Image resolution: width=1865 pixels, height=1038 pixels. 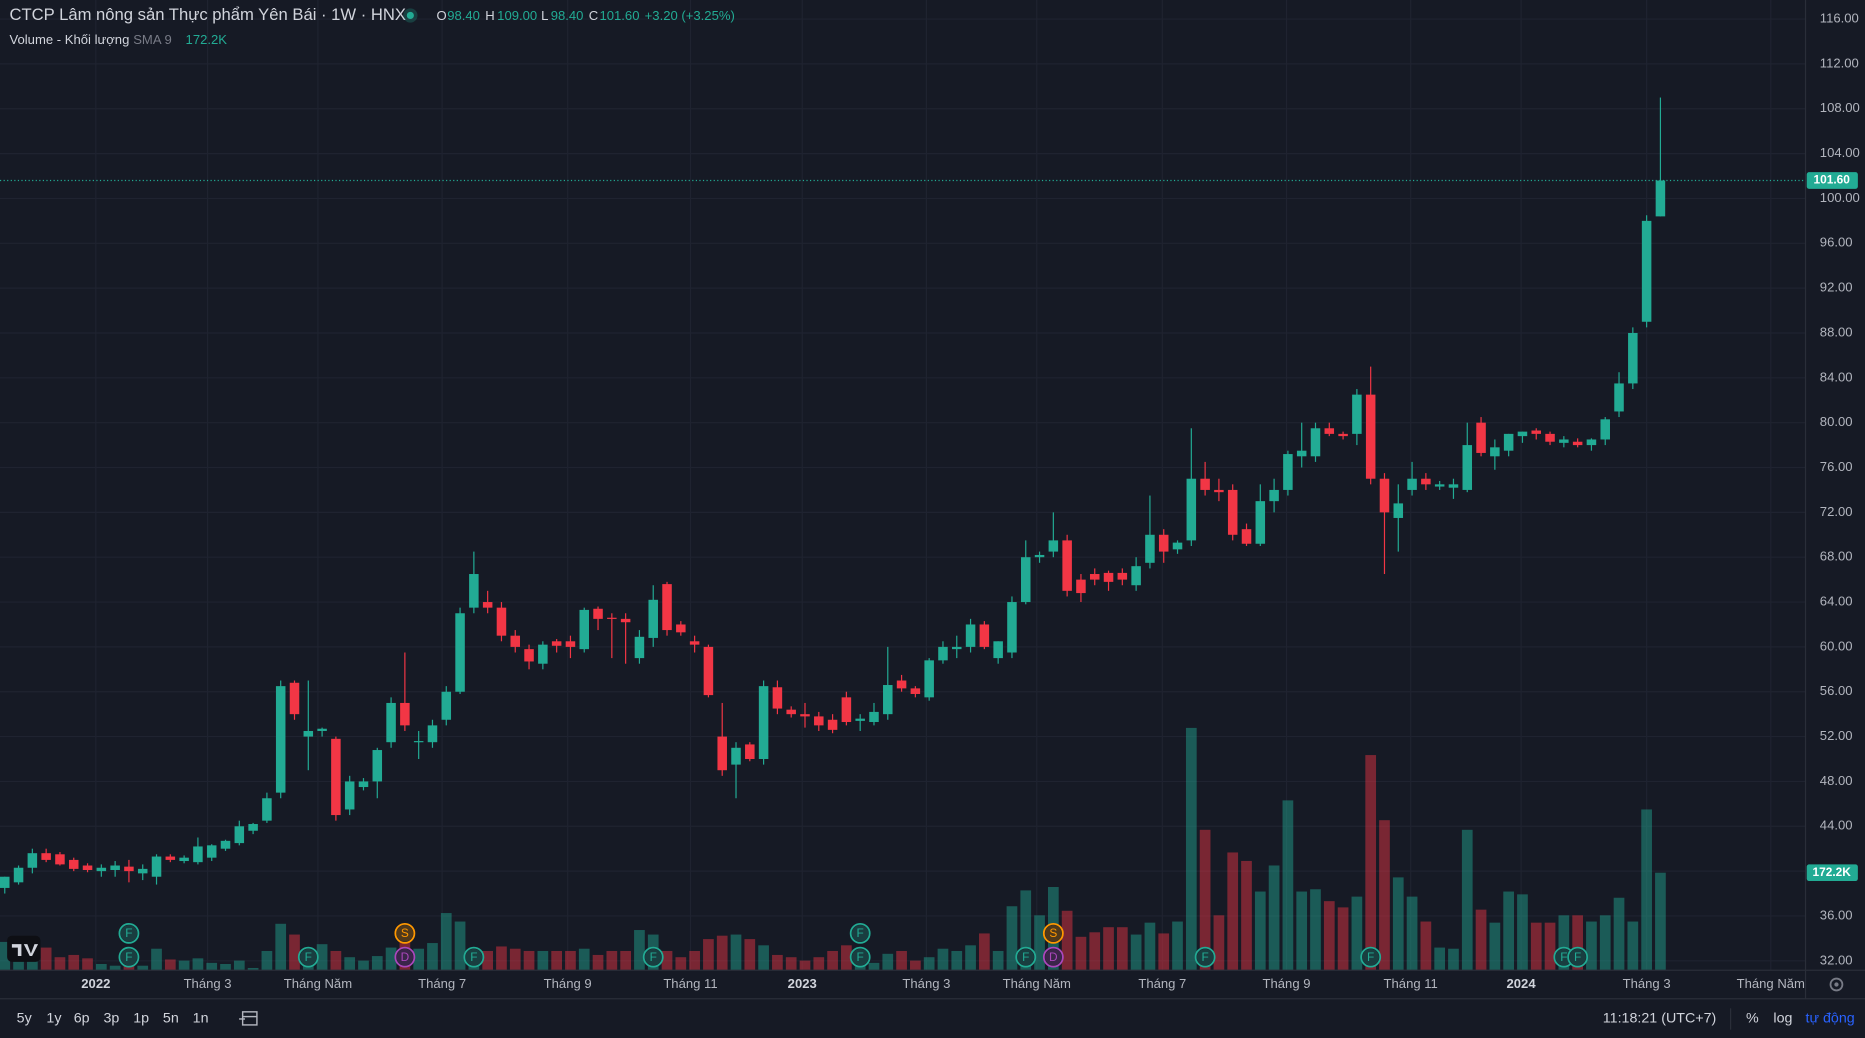 I want to click on y-tick-label: 80.00, so click(x=1836, y=421).